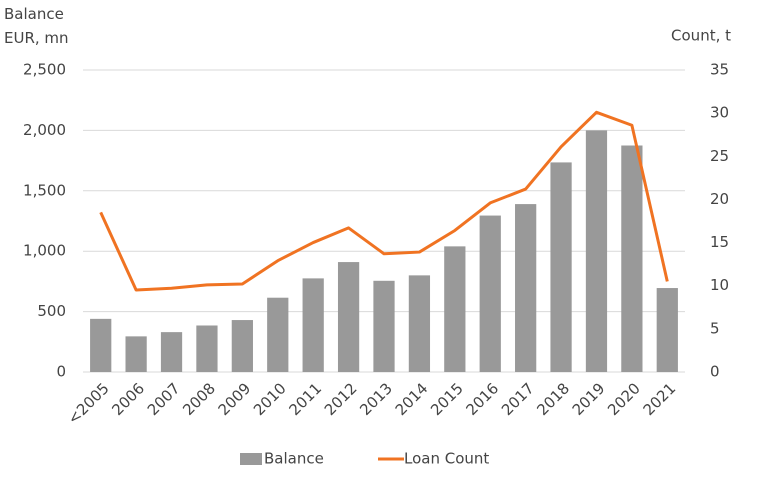 This screenshot has height=477, width=757. Describe the element at coordinates (51, 311) in the screenshot. I see `y-tick-label: 500` at that location.